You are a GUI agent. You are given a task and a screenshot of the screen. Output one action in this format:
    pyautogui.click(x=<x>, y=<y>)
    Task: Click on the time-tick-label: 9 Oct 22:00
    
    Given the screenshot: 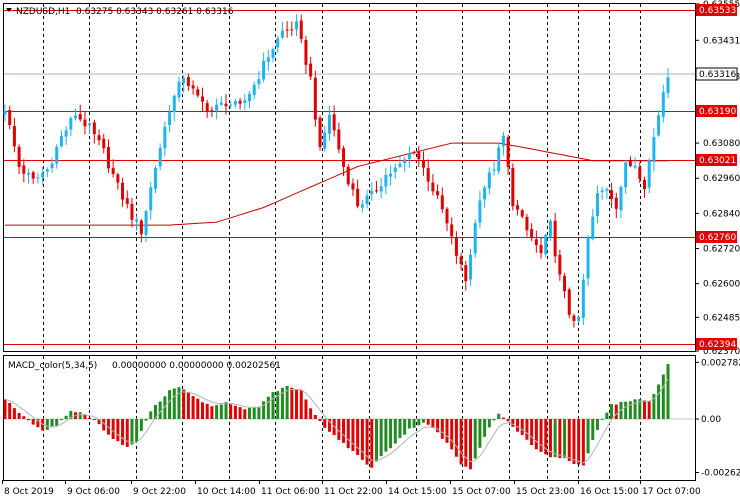 What is the action you would take?
    pyautogui.click(x=159, y=492)
    